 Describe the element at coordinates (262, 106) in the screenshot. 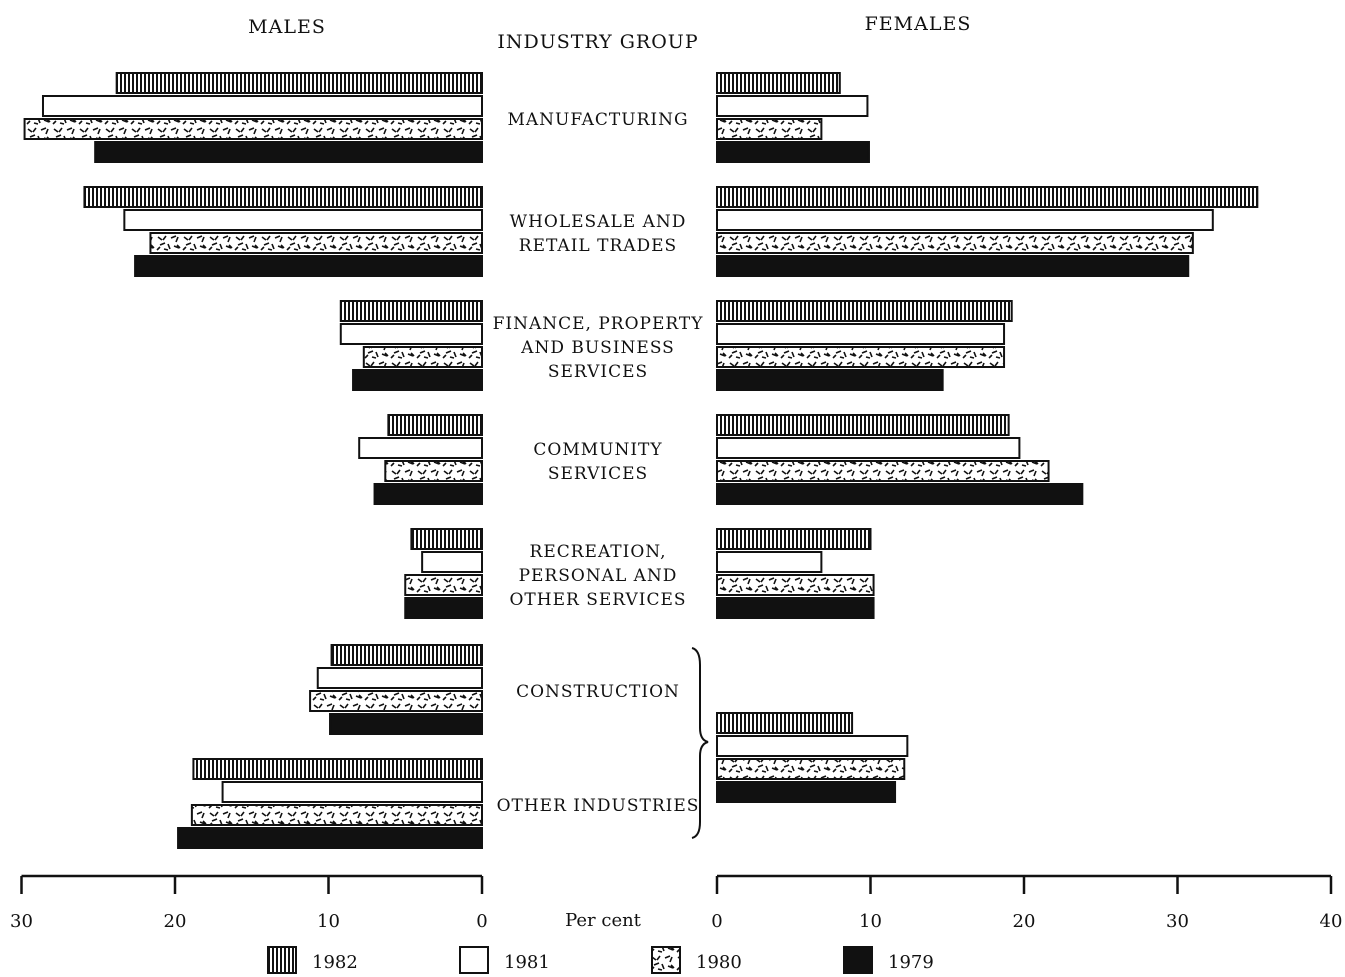

I see `male-bar-manufacturing-1981` at that location.